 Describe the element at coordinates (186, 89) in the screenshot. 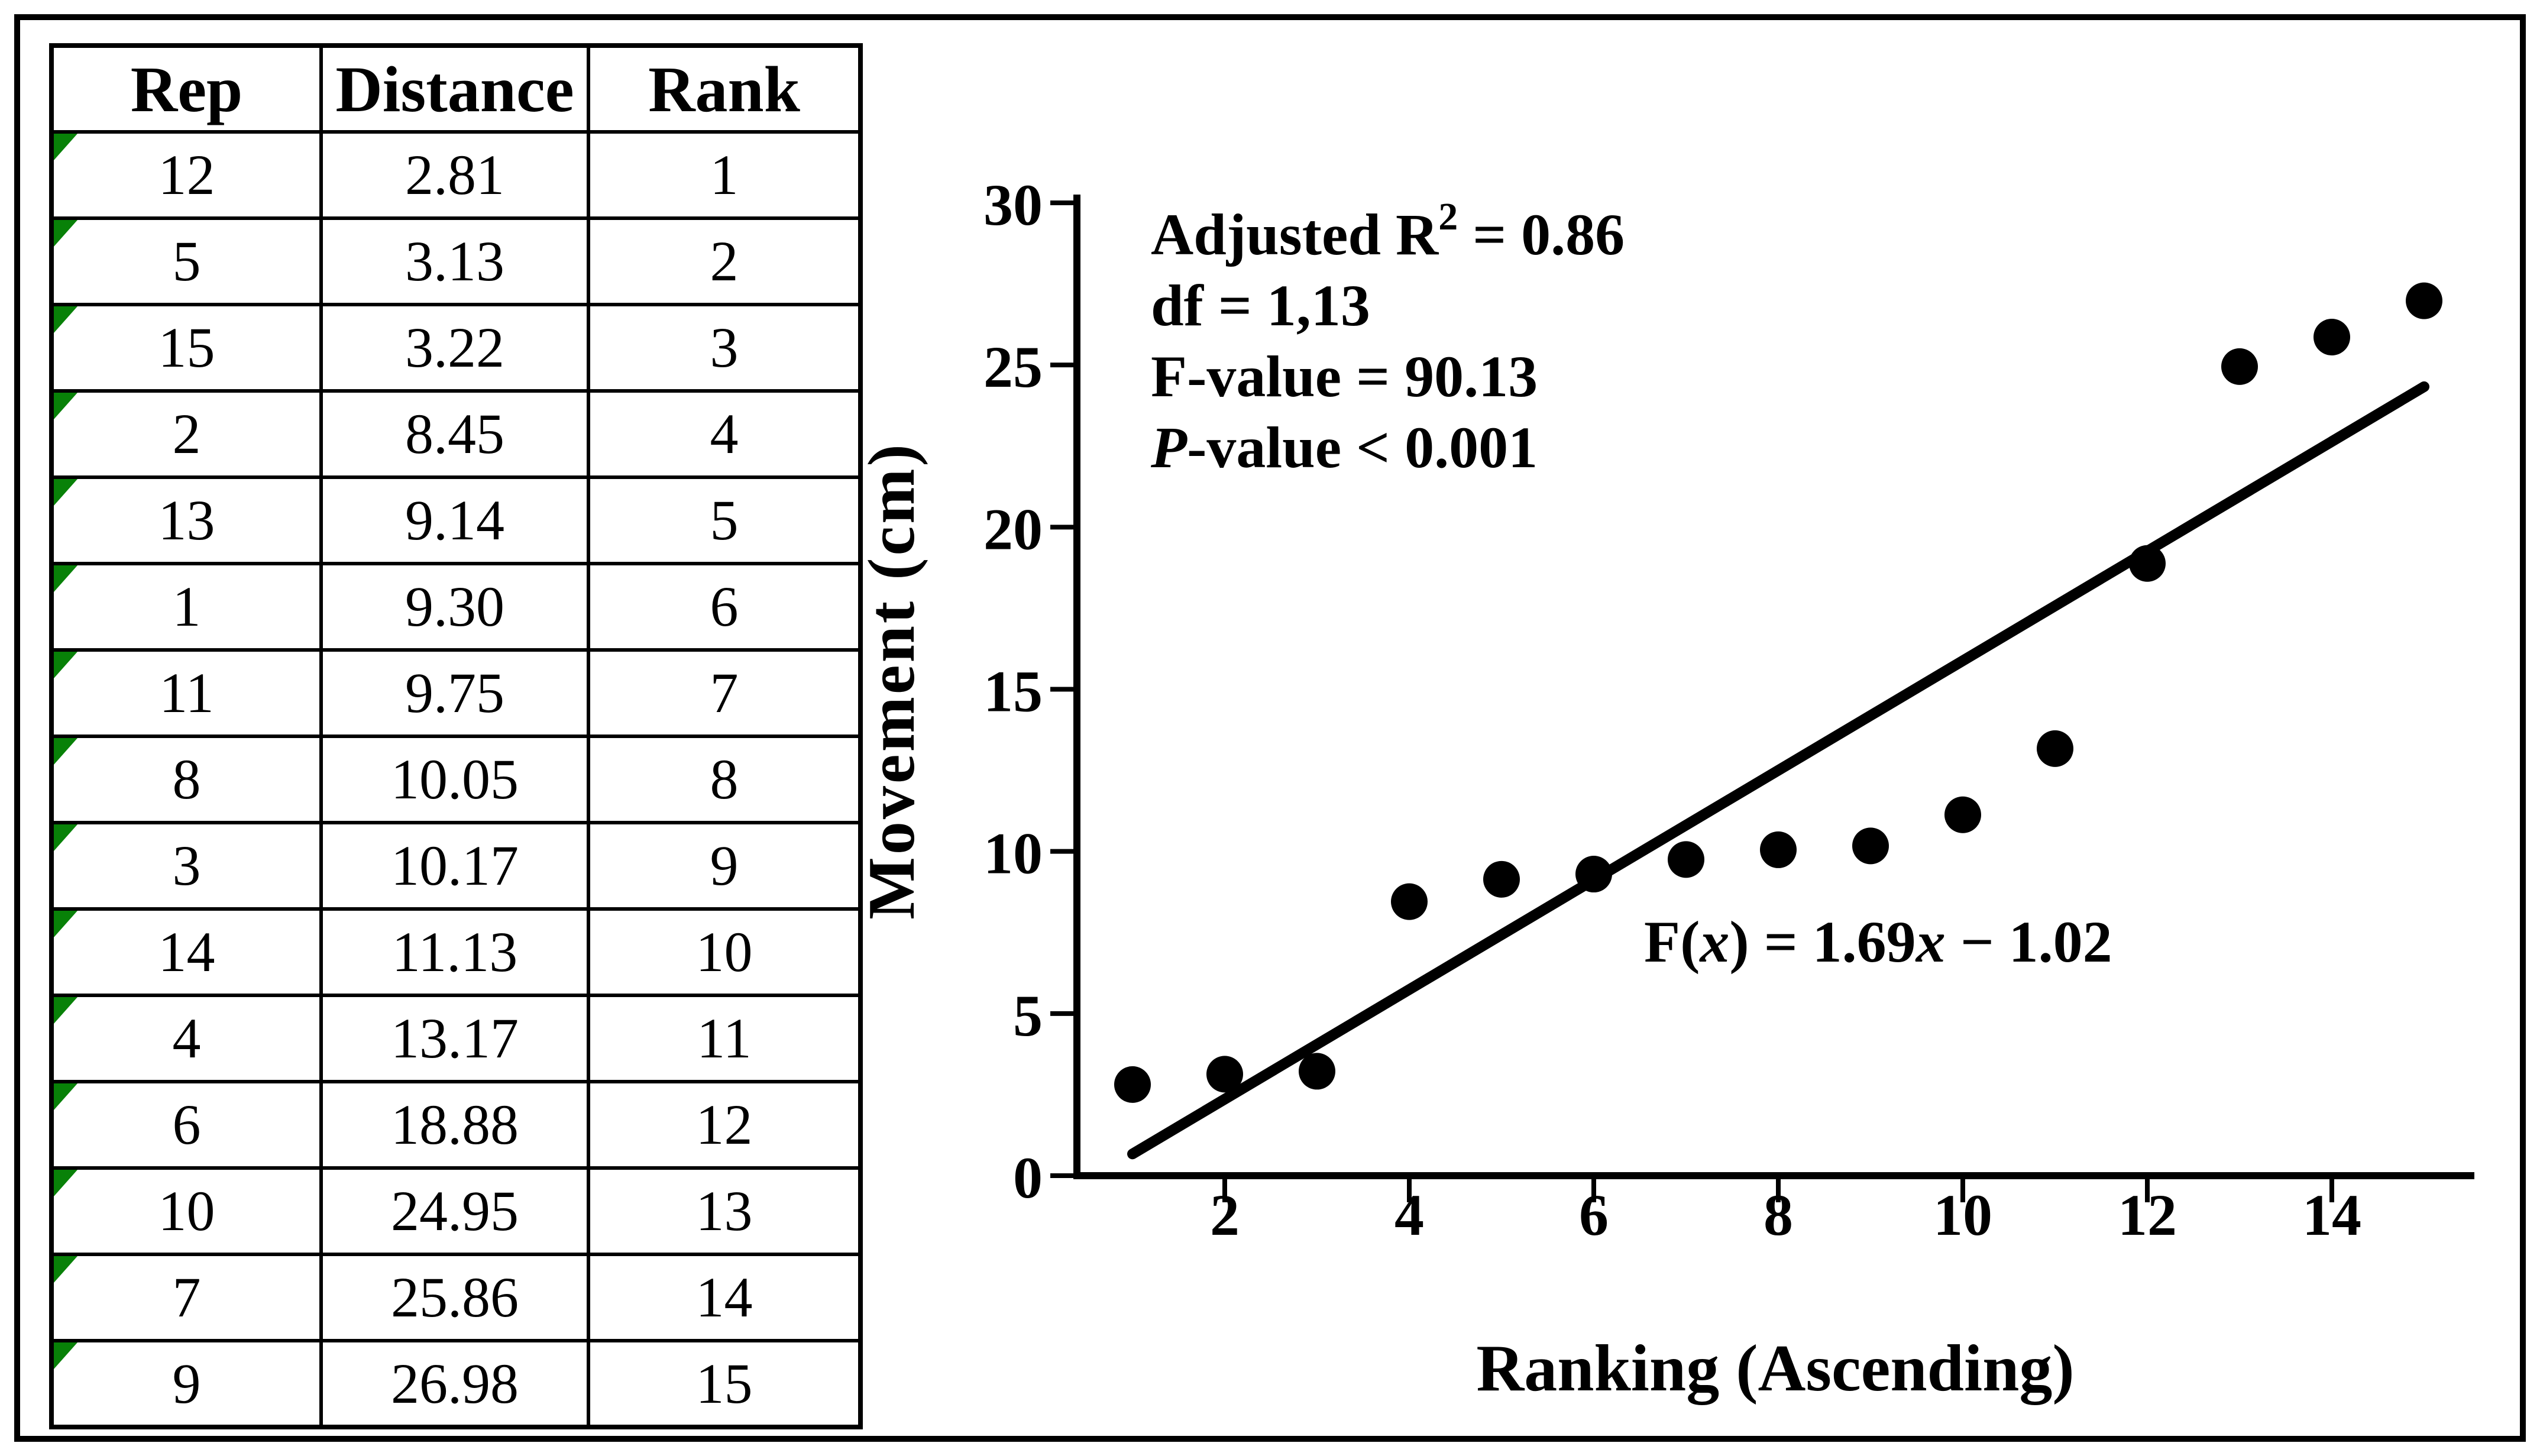

I see `col-header-rep: Rep` at that location.